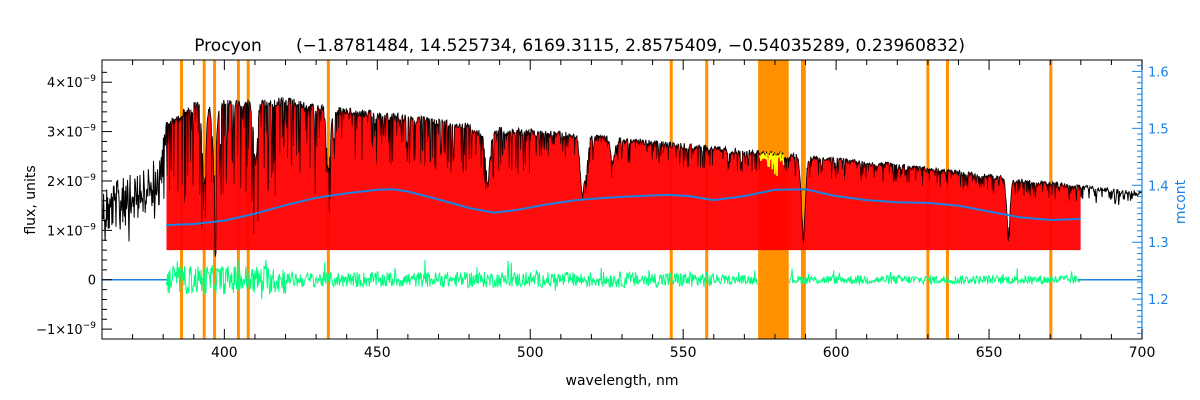 The width and height of the screenshot is (1200, 400). What do you see at coordinates (683, 353) in the screenshot?
I see `x-tick-label: 550` at bounding box center [683, 353].